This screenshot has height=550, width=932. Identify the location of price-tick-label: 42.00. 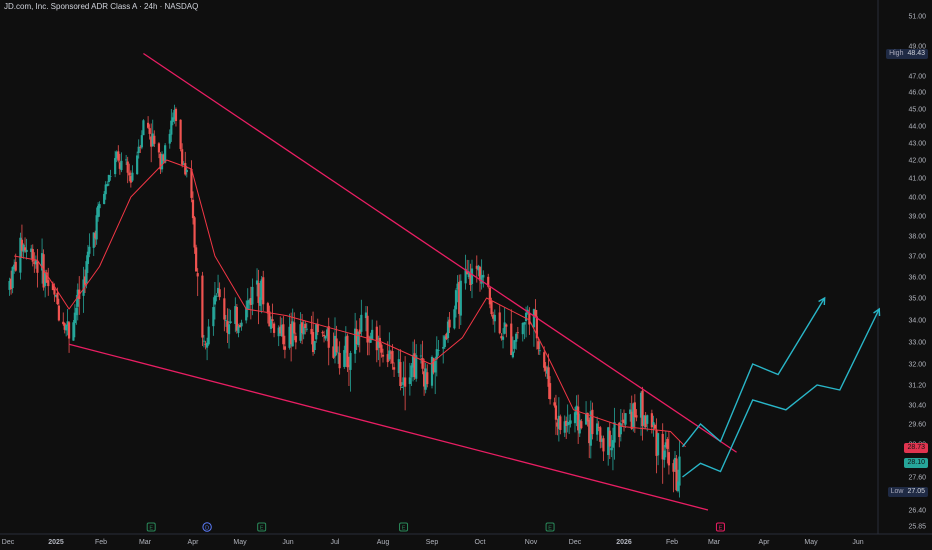
(917, 161).